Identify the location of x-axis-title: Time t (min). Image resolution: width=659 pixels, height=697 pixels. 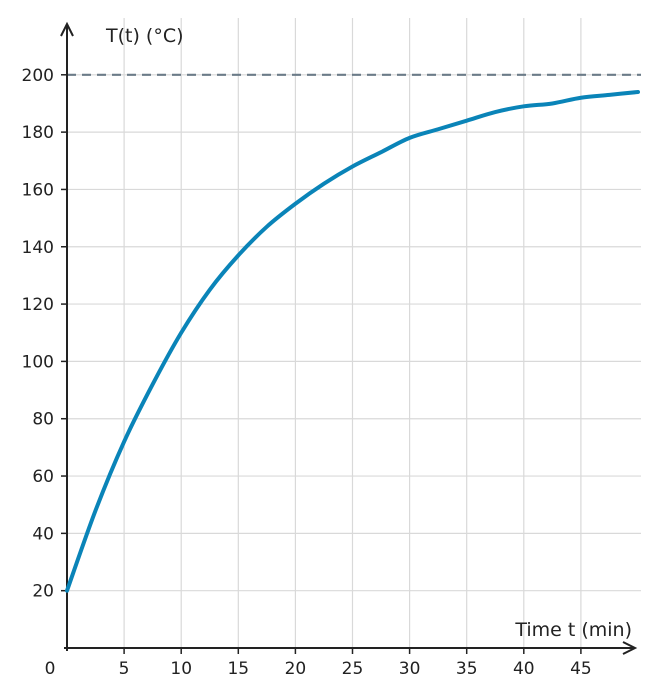
(573, 630).